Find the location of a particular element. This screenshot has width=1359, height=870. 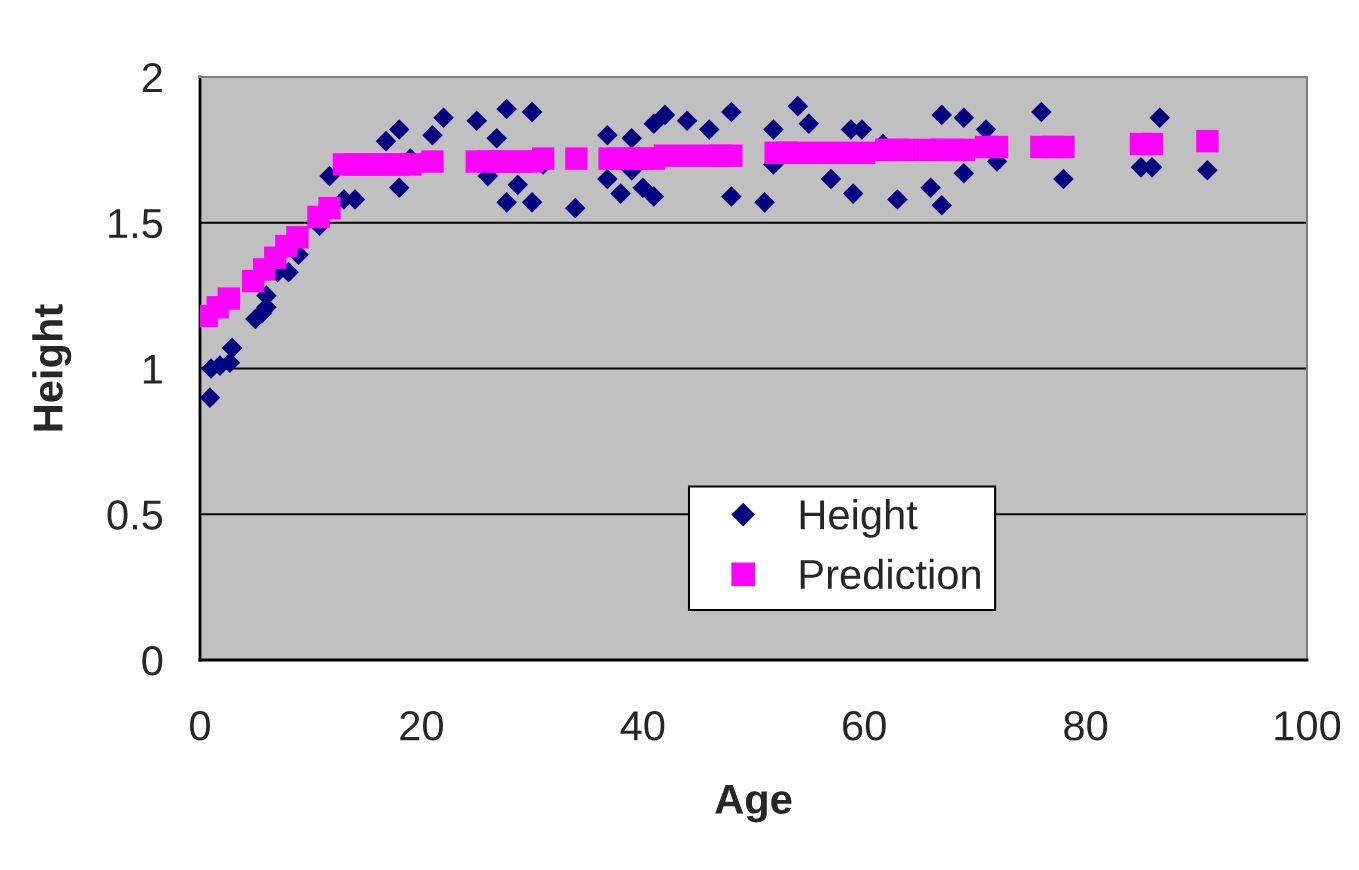

y-tick-label: 2 is located at coordinates (152, 78).